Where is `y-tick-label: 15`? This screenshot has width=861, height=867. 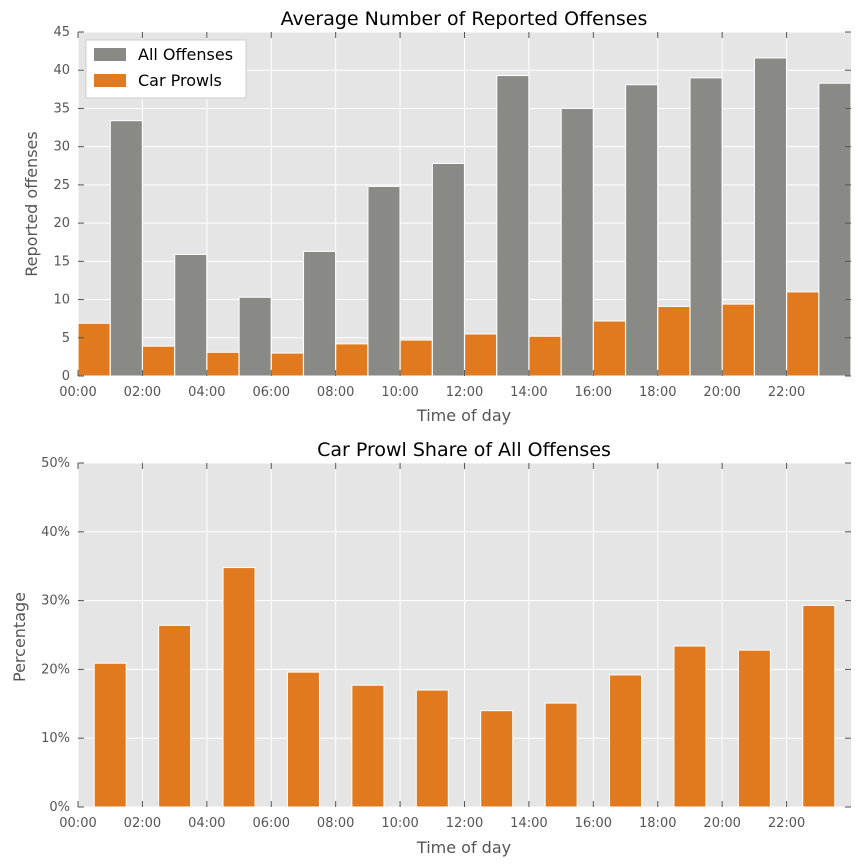 y-tick-label: 15 is located at coordinates (61, 261).